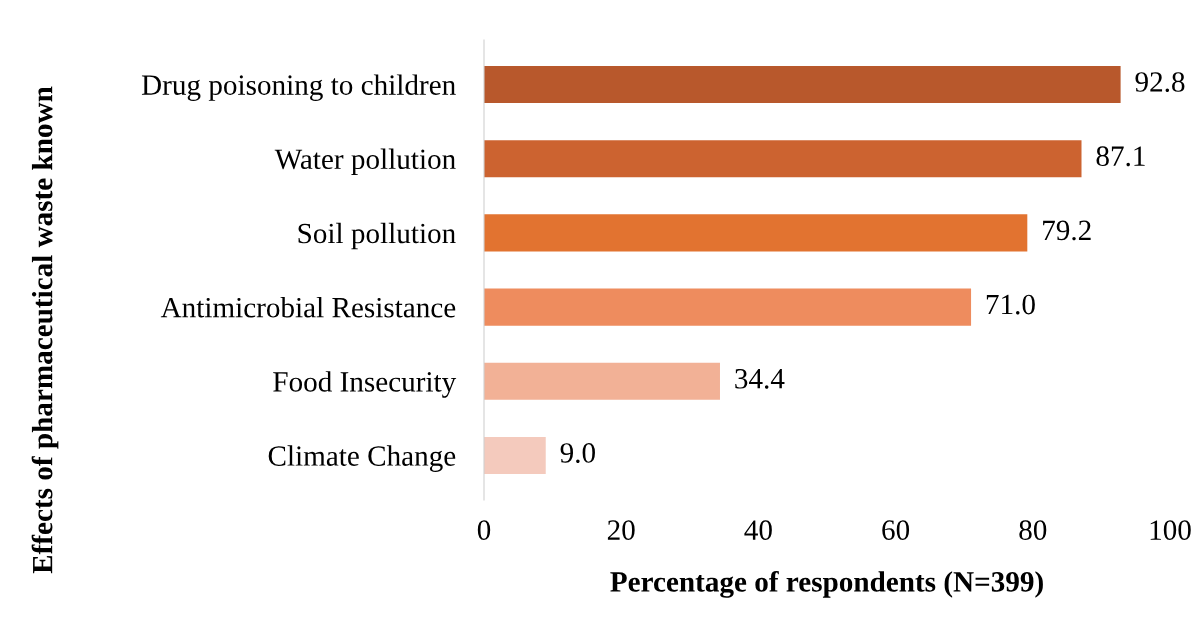  I want to click on x-tick-label: 100, so click(1170, 530).